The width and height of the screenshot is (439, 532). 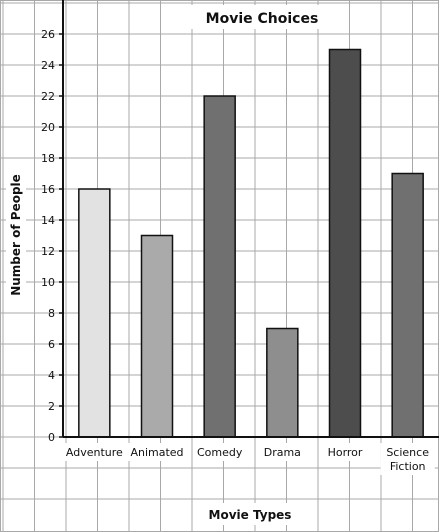 What do you see at coordinates (51, 406) in the screenshot?
I see `y-tick-label-1: 2` at bounding box center [51, 406].